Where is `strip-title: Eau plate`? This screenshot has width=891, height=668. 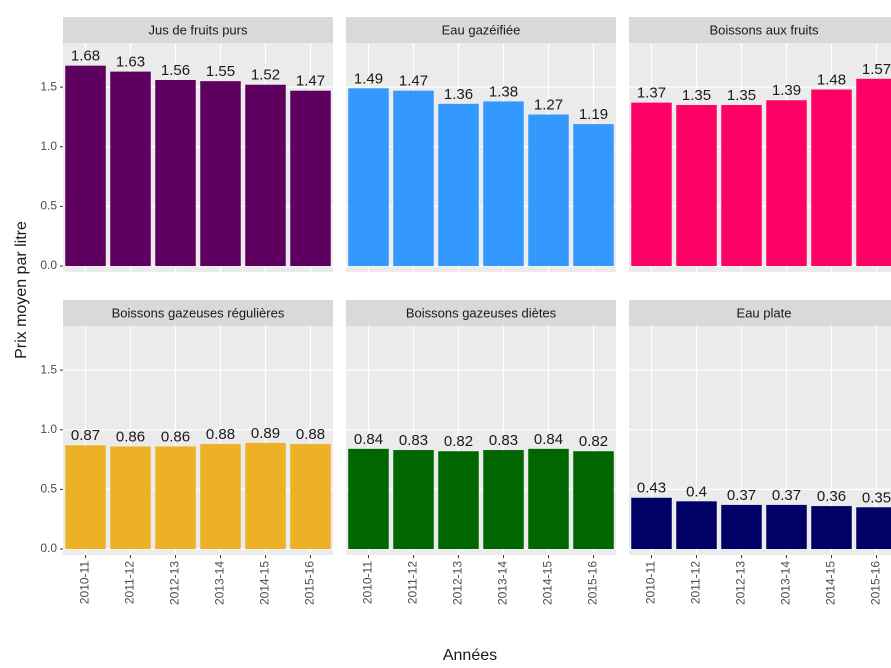
strip-title: Eau plate is located at coordinates (764, 312).